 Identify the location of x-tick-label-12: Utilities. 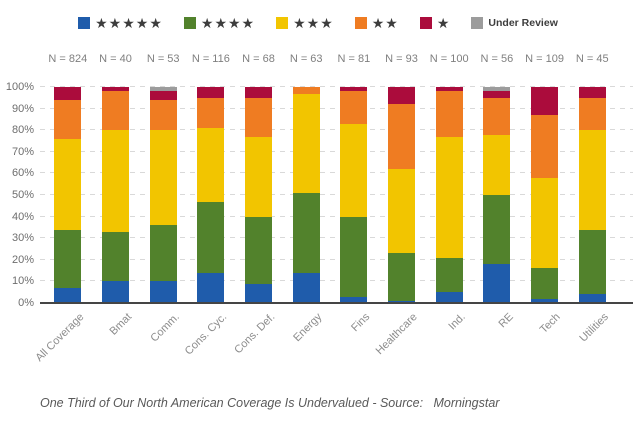
(594, 328).